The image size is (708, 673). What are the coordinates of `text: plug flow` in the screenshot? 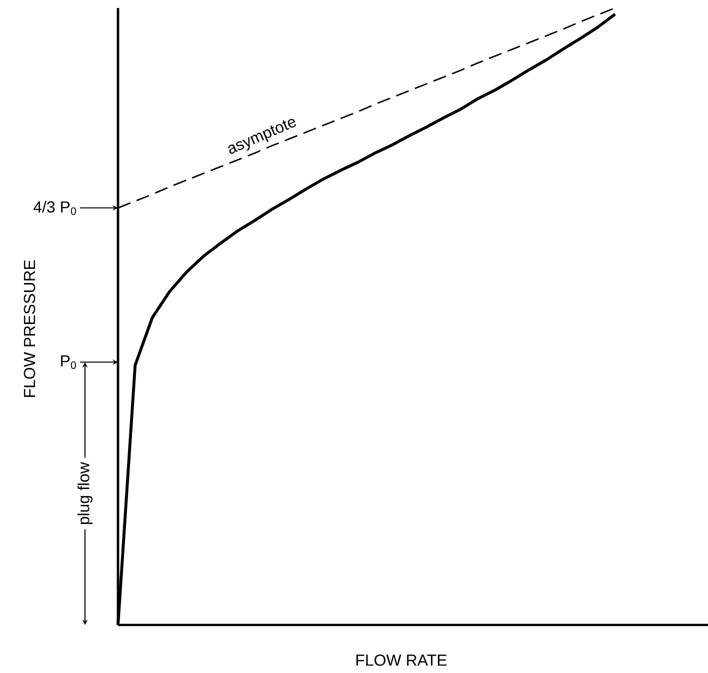 It's located at (85, 493).